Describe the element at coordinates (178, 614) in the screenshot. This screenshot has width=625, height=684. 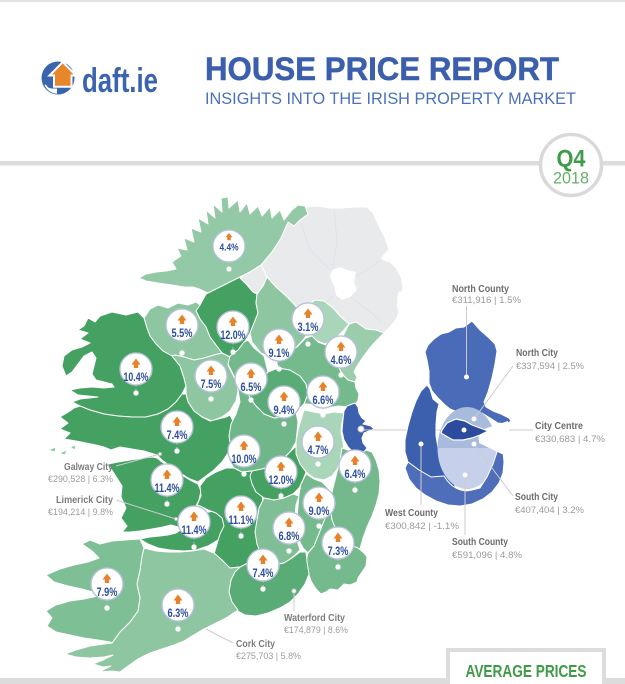
I see `svg-text: 6.3%` at that location.